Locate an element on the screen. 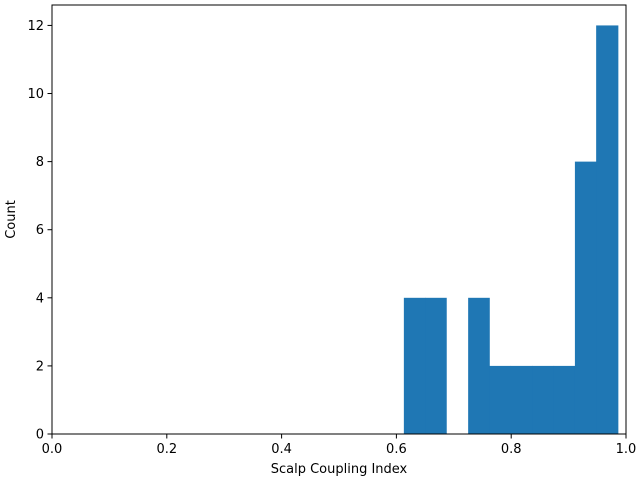 Image resolution: width=640 pixels, height=480 pixels. x-tick-label: 0.0 is located at coordinates (52, 449).